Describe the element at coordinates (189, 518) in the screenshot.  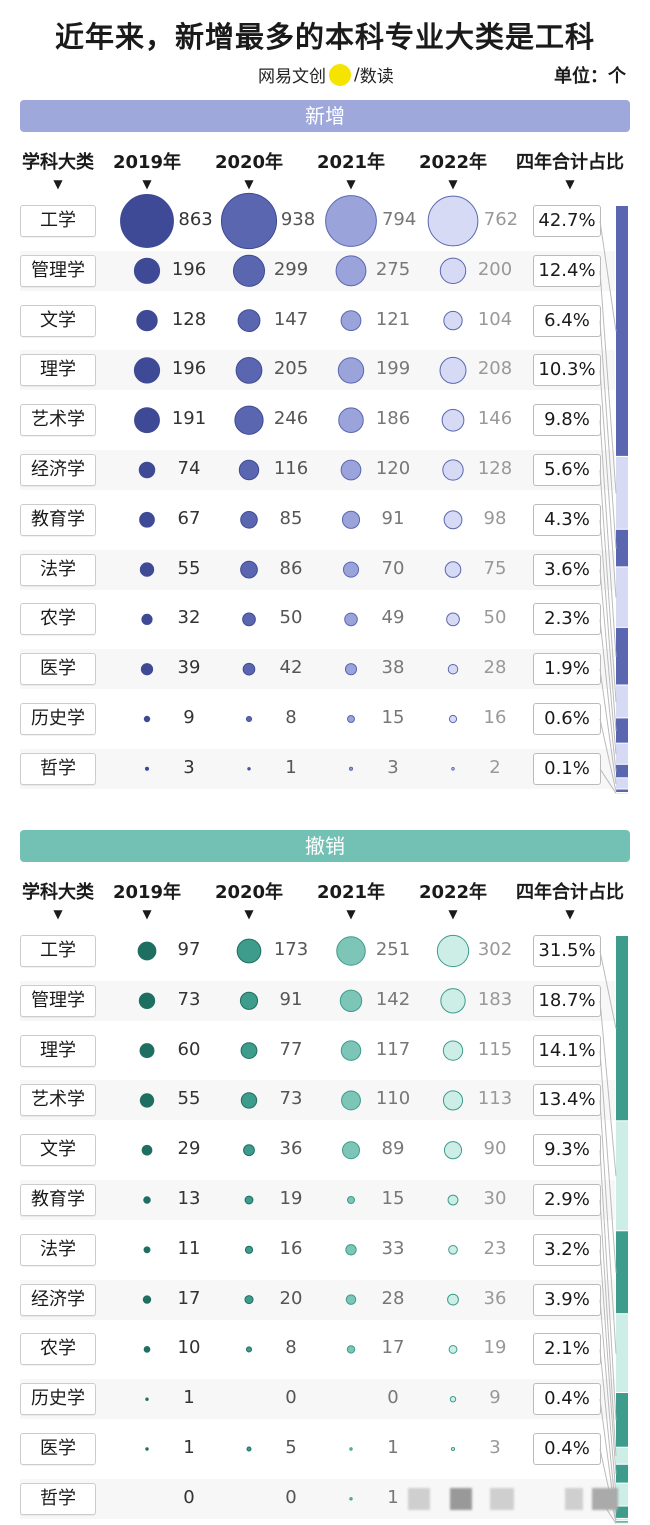
I see `value-label: 67` at that location.